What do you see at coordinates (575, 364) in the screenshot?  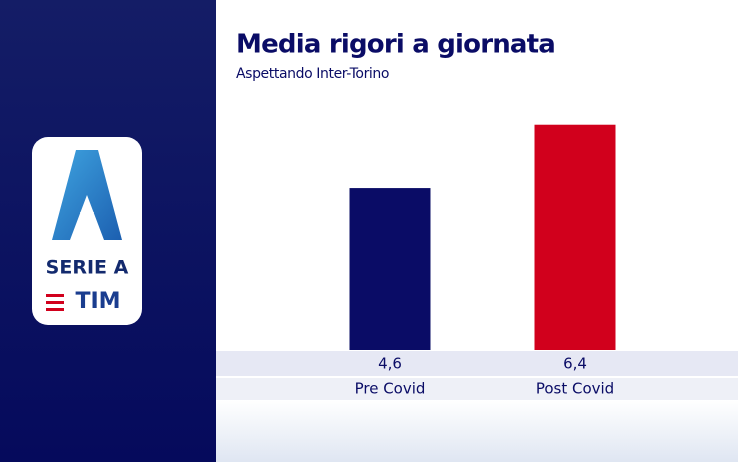 I see `value-label: 6,4` at bounding box center [575, 364].